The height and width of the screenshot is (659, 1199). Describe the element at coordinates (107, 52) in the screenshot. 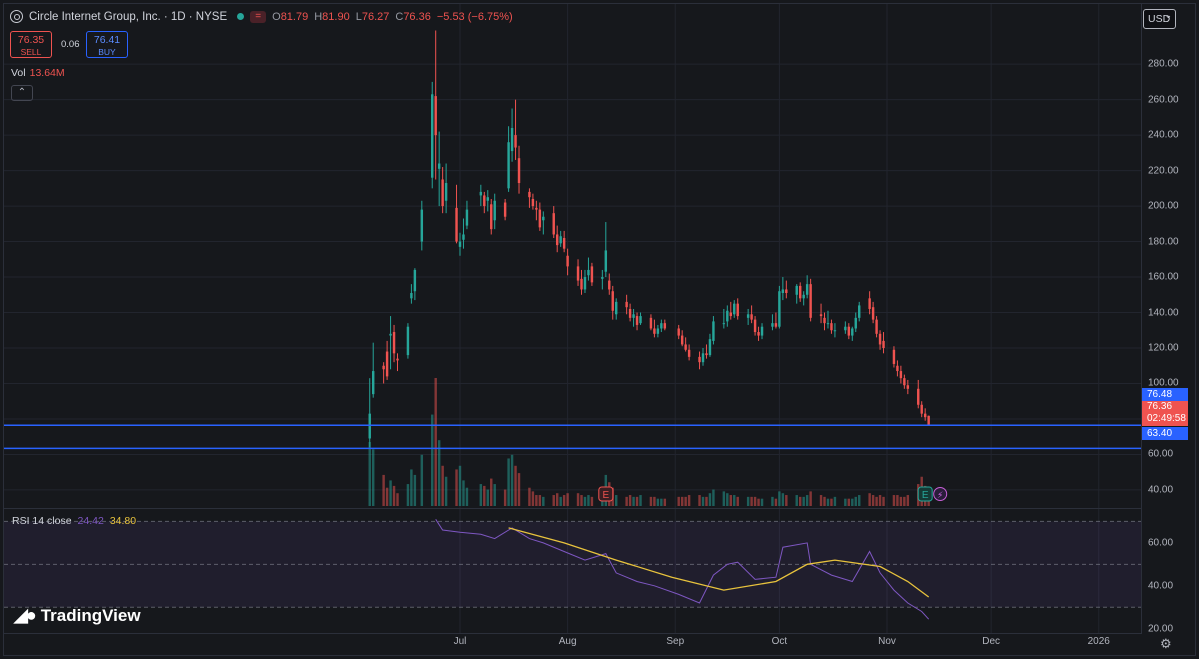

I see `buy-label: BUY` at that location.